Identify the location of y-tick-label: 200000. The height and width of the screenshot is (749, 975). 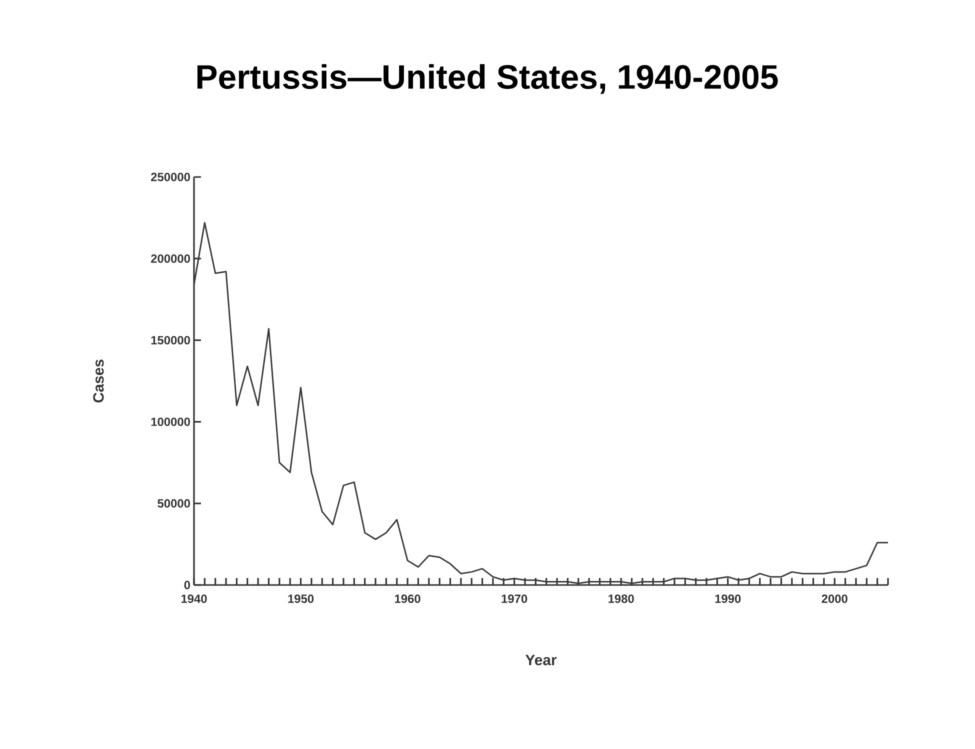
(170, 258).